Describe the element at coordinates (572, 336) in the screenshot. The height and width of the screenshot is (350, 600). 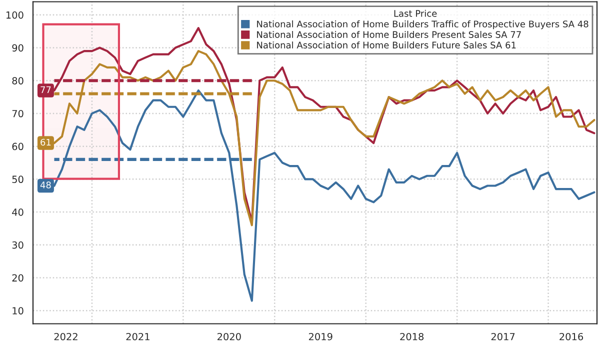
I see `x-tick-label: 2016` at that location.